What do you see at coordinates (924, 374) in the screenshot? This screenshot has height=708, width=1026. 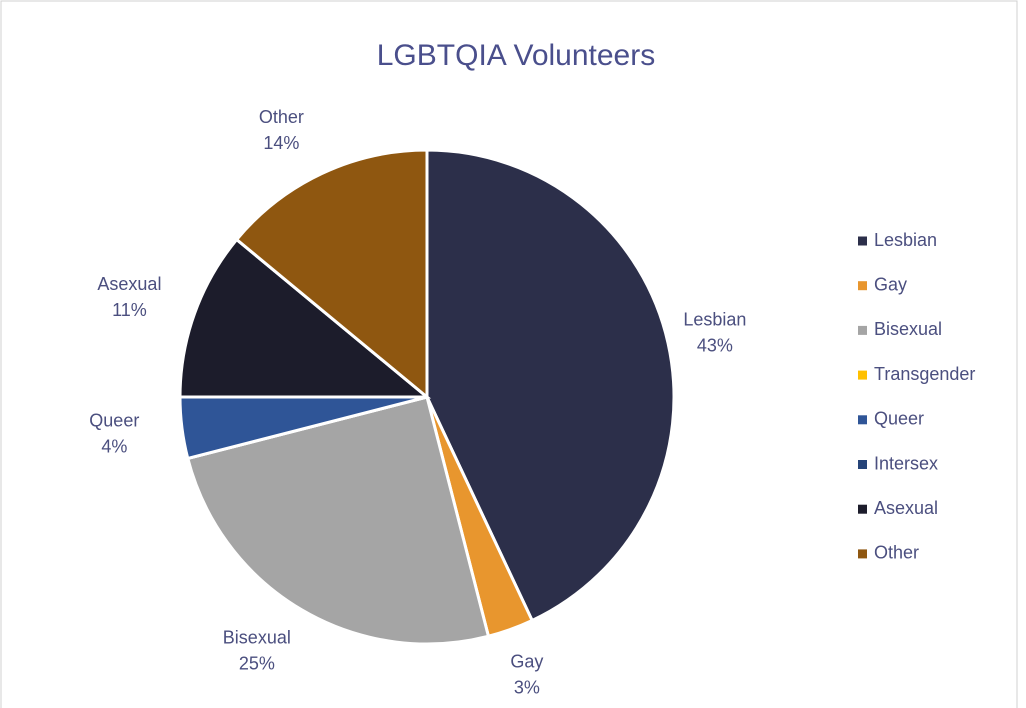 I see `legend-label: Transgender` at bounding box center [924, 374].